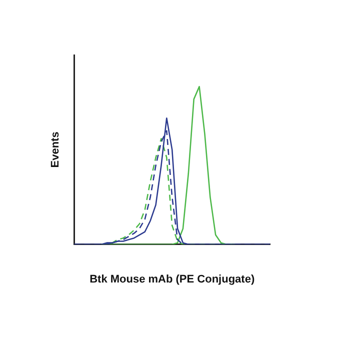  Describe the element at coordinates (172, 279) in the screenshot. I see `x-axis-title: Btk Mouse mAb (PE Conjugate)` at that location.